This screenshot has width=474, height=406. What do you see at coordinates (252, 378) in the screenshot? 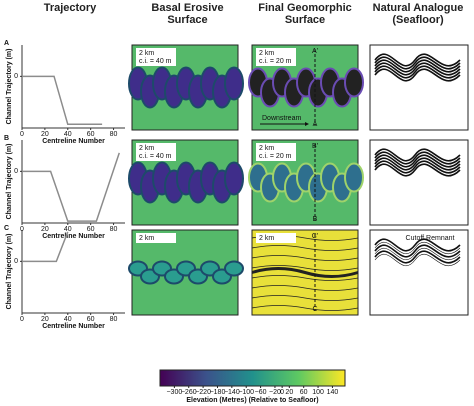
I see `colorbar` at bounding box center [252, 378].